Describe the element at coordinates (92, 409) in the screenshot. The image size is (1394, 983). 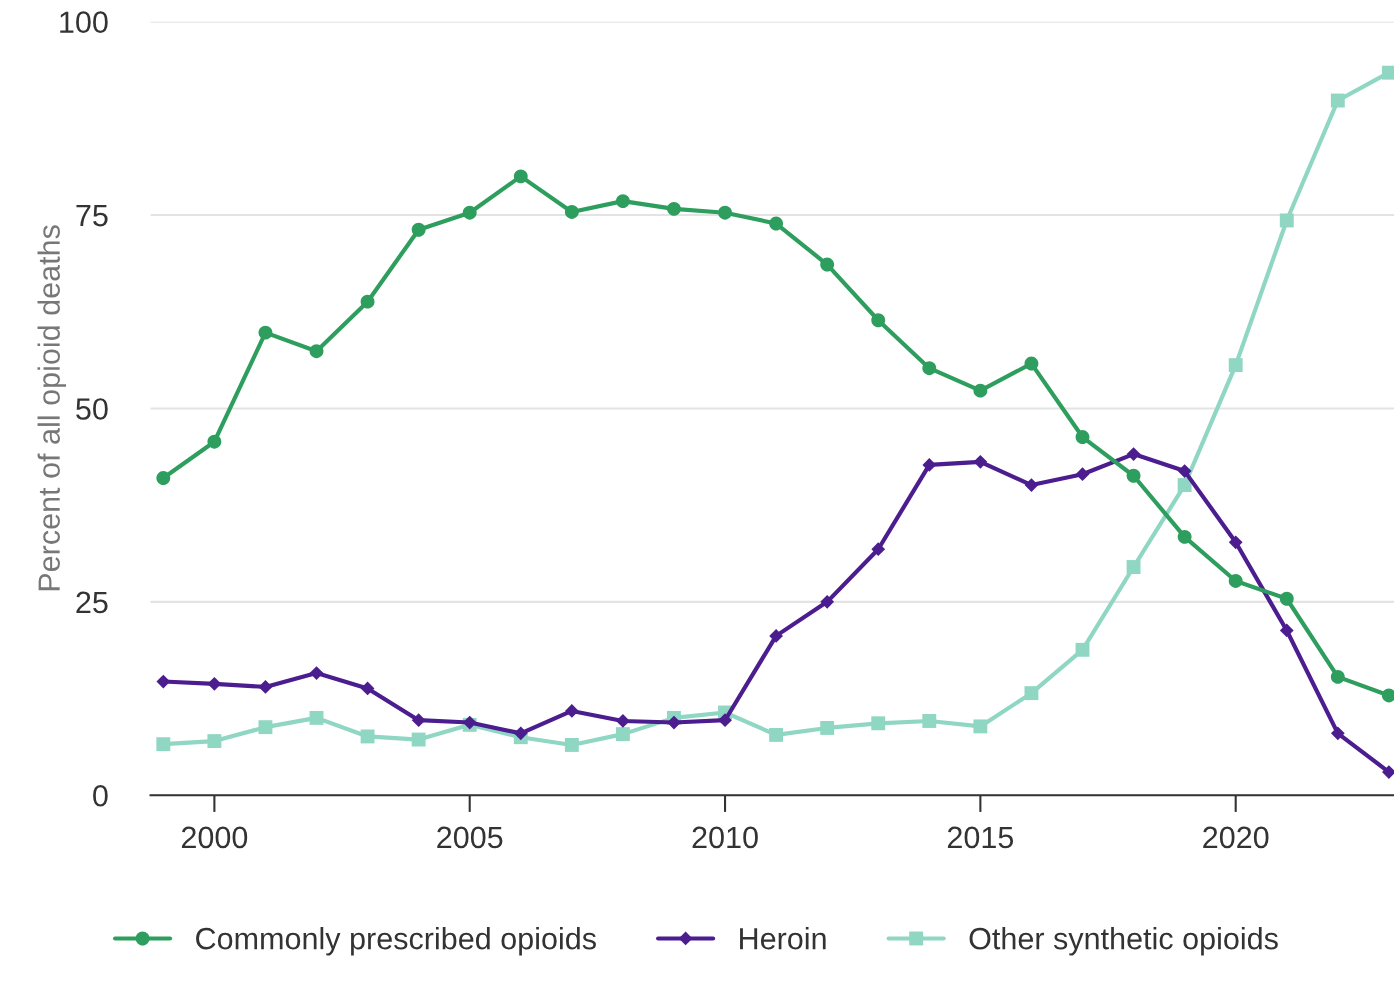
I see `y-tick-label: 50` at that location.